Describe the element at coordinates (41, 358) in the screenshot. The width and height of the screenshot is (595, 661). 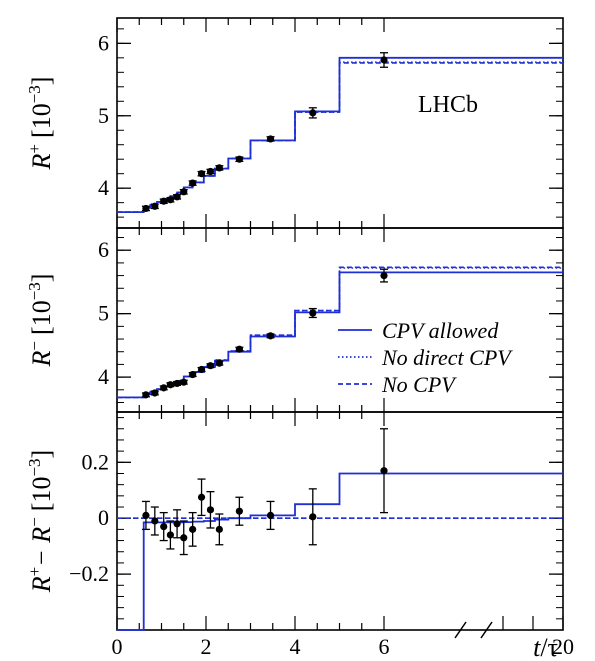
I see `y-title-rminus-base: R` at that location.